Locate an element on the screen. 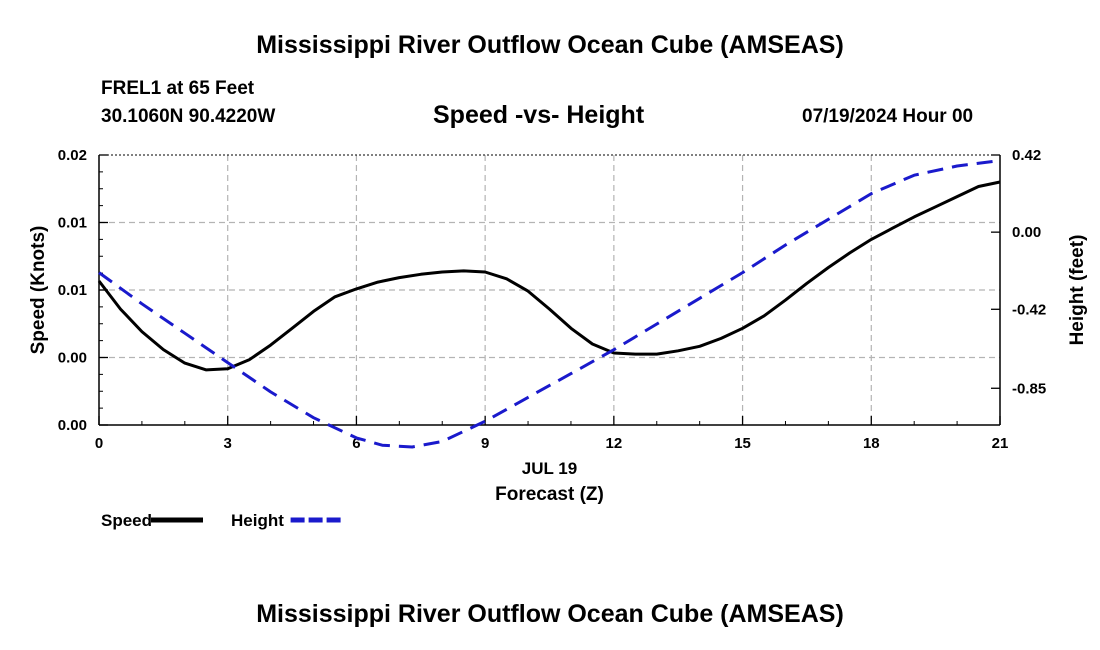  y-right-tick-label: -0.42 is located at coordinates (1029, 309).